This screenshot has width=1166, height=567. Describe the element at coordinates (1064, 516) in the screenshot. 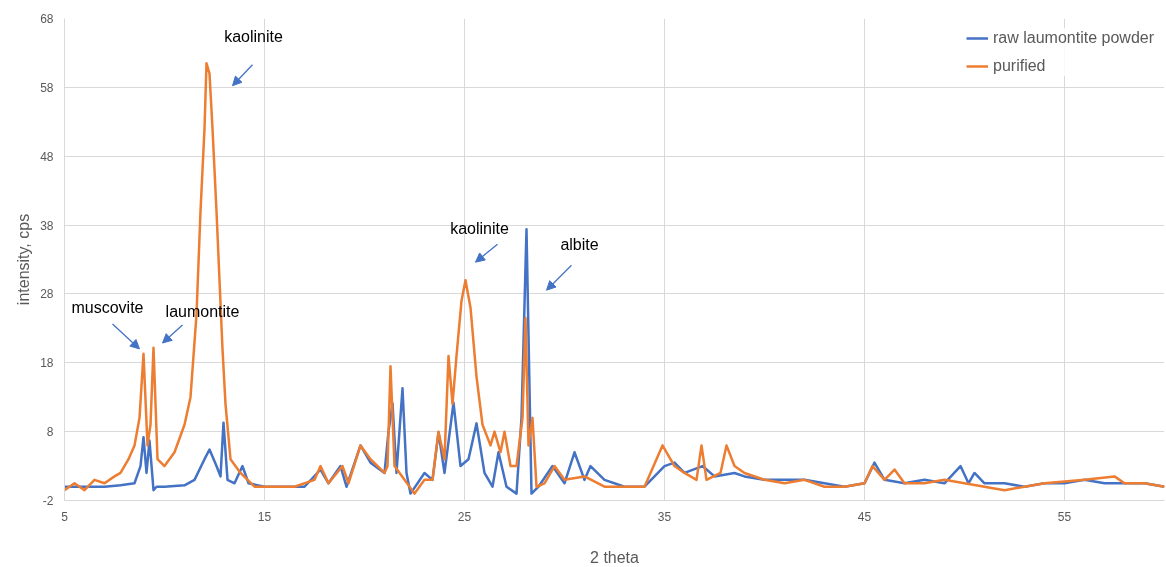

I see `x-tick-label: 55` at that location.